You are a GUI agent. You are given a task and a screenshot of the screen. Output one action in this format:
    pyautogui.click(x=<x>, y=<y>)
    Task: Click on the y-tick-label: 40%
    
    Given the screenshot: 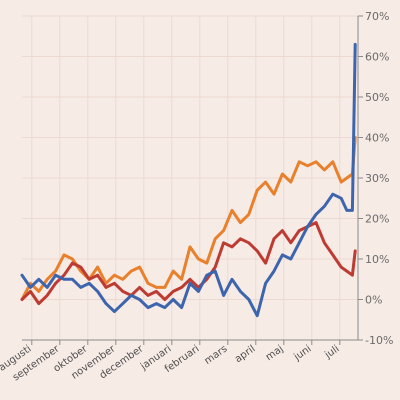 What is the action you would take?
    pyautogui.click(x=377, y=138)
    